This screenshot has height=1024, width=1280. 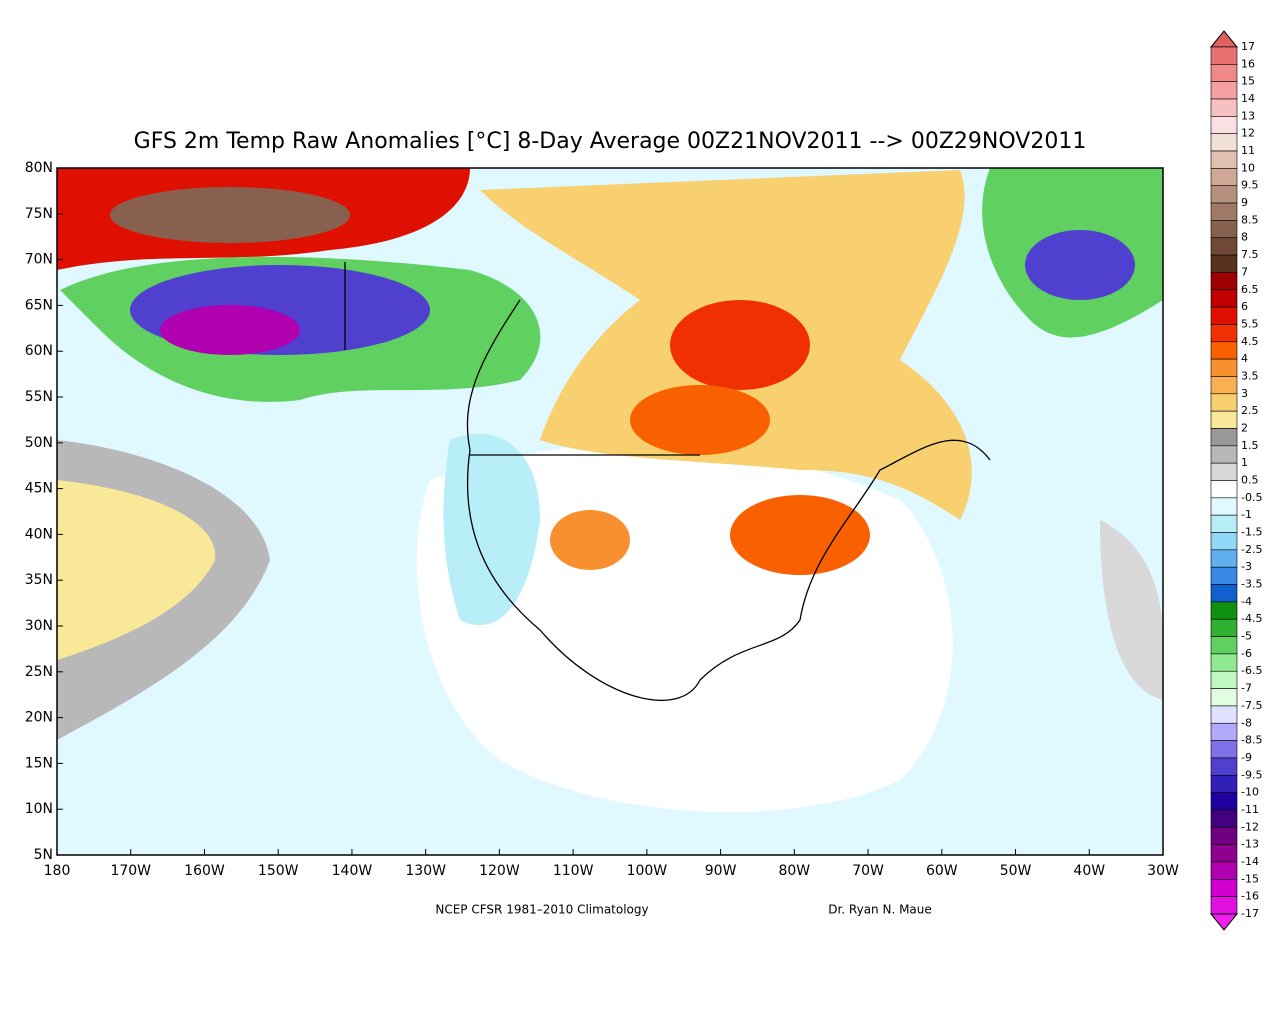 What do you see at coordinates (1250, 844) in the screenshot?
I see `colorbar-label: -13` at bounding box center [1250, 844].